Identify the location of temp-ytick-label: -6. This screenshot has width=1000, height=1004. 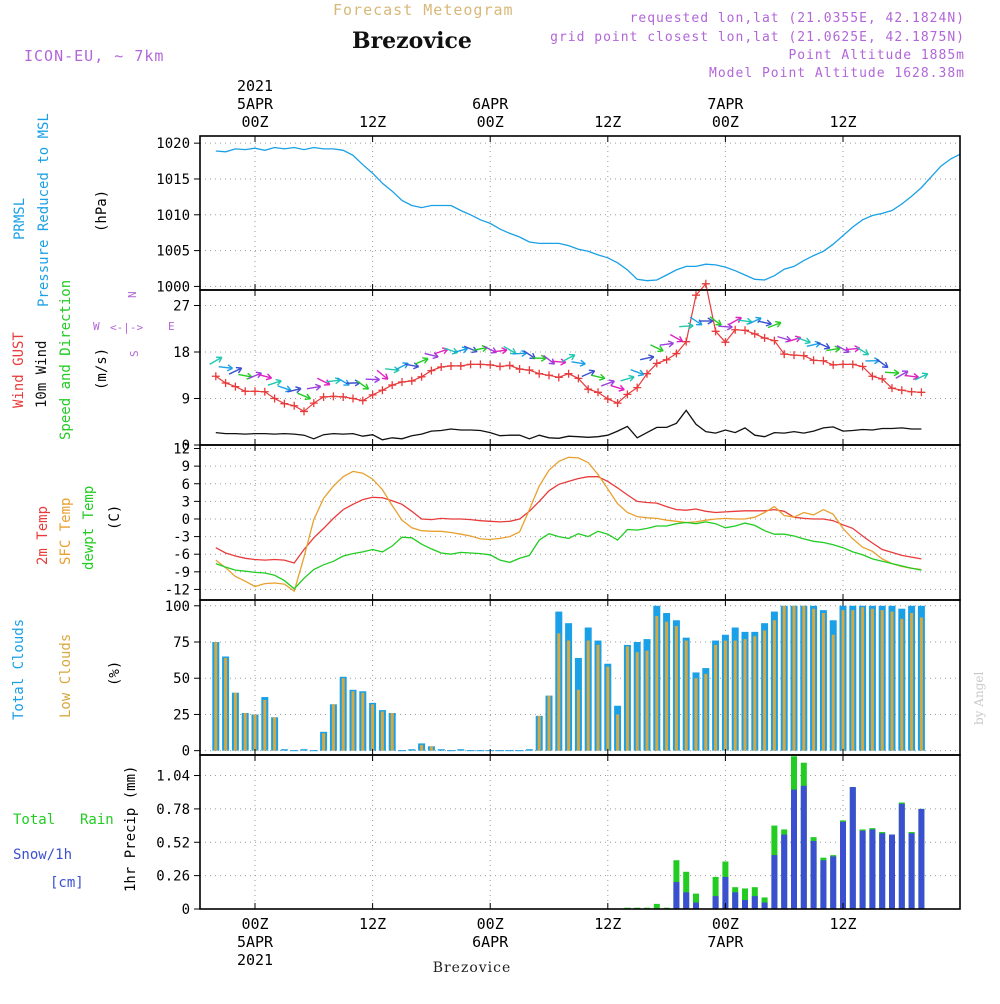
(181, 555).